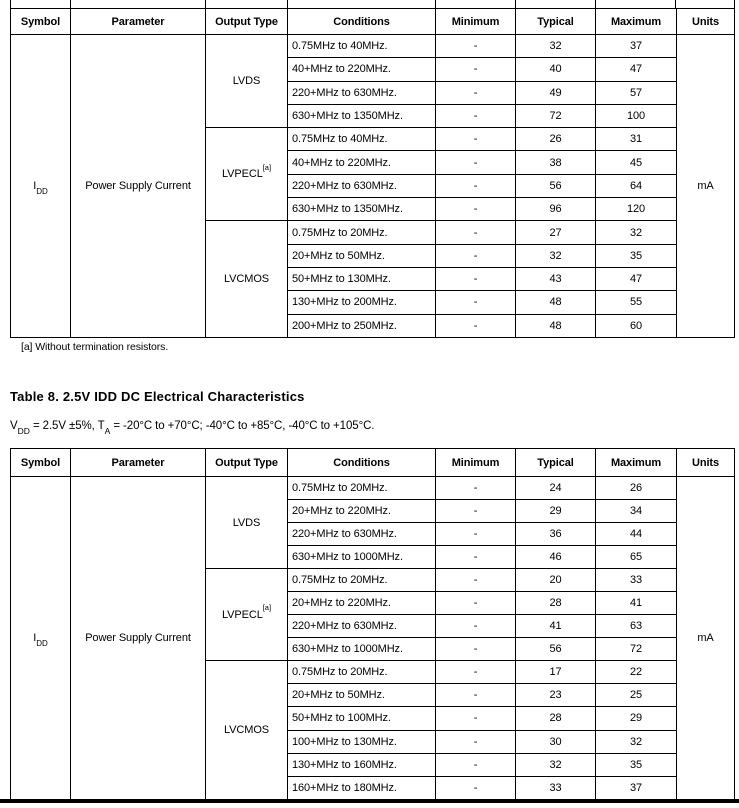 Image resolution: width=739 pixels, height=808 pixels. What do you see at coordinates (555, 209) in the screenshot?
I see `typical-cell: 96` at bounding box center [555, 209].